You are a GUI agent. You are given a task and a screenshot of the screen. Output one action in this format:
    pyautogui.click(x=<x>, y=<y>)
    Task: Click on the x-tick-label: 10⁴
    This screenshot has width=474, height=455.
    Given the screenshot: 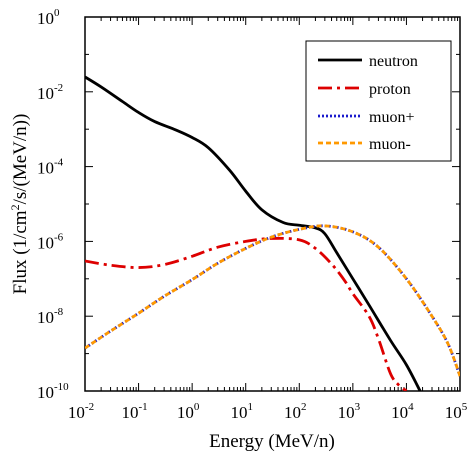 What is the action you would take?
    pyautogui.click(x=402, y=411)
    